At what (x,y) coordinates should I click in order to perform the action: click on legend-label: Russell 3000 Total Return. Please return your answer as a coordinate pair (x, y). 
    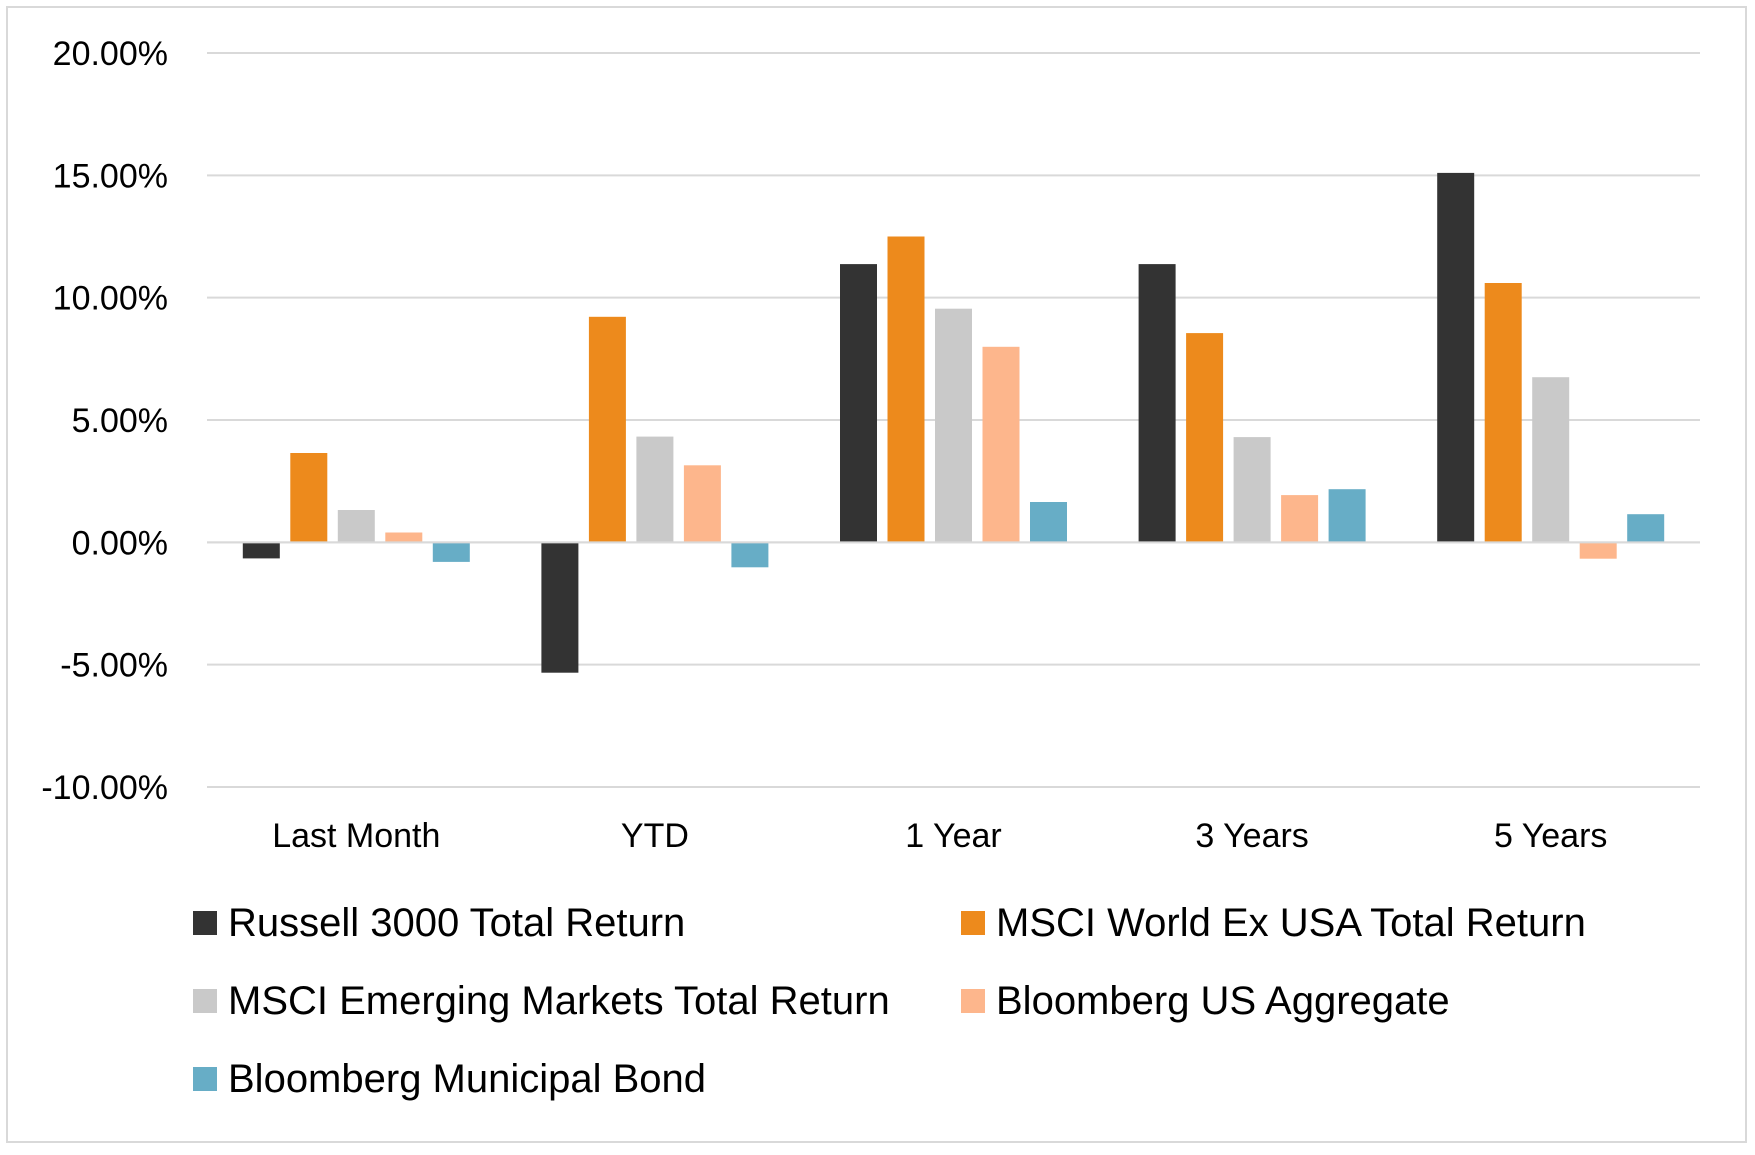
    Looking at the image, I should click on (456, 923).